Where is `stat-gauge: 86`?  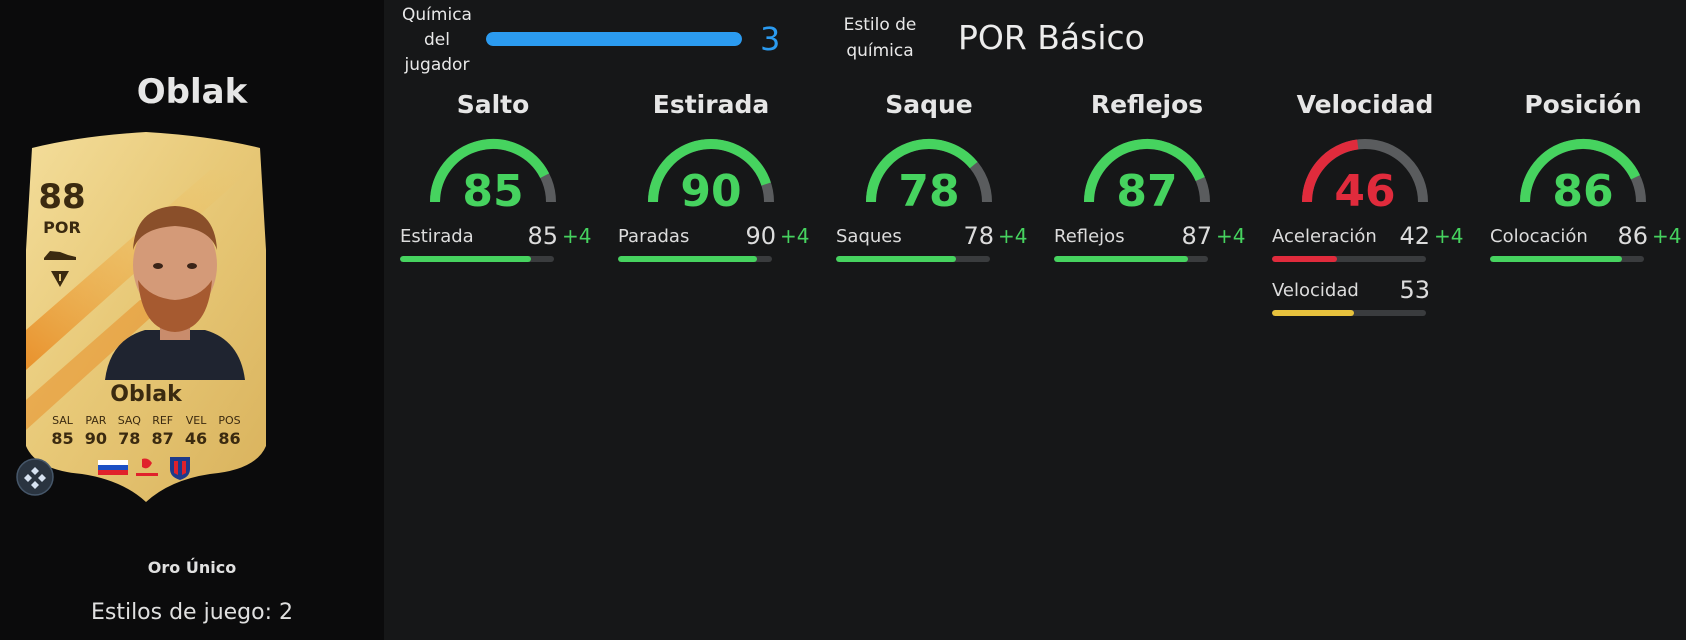
stat-gauge: 86 is located at coordinates (1583, 174).